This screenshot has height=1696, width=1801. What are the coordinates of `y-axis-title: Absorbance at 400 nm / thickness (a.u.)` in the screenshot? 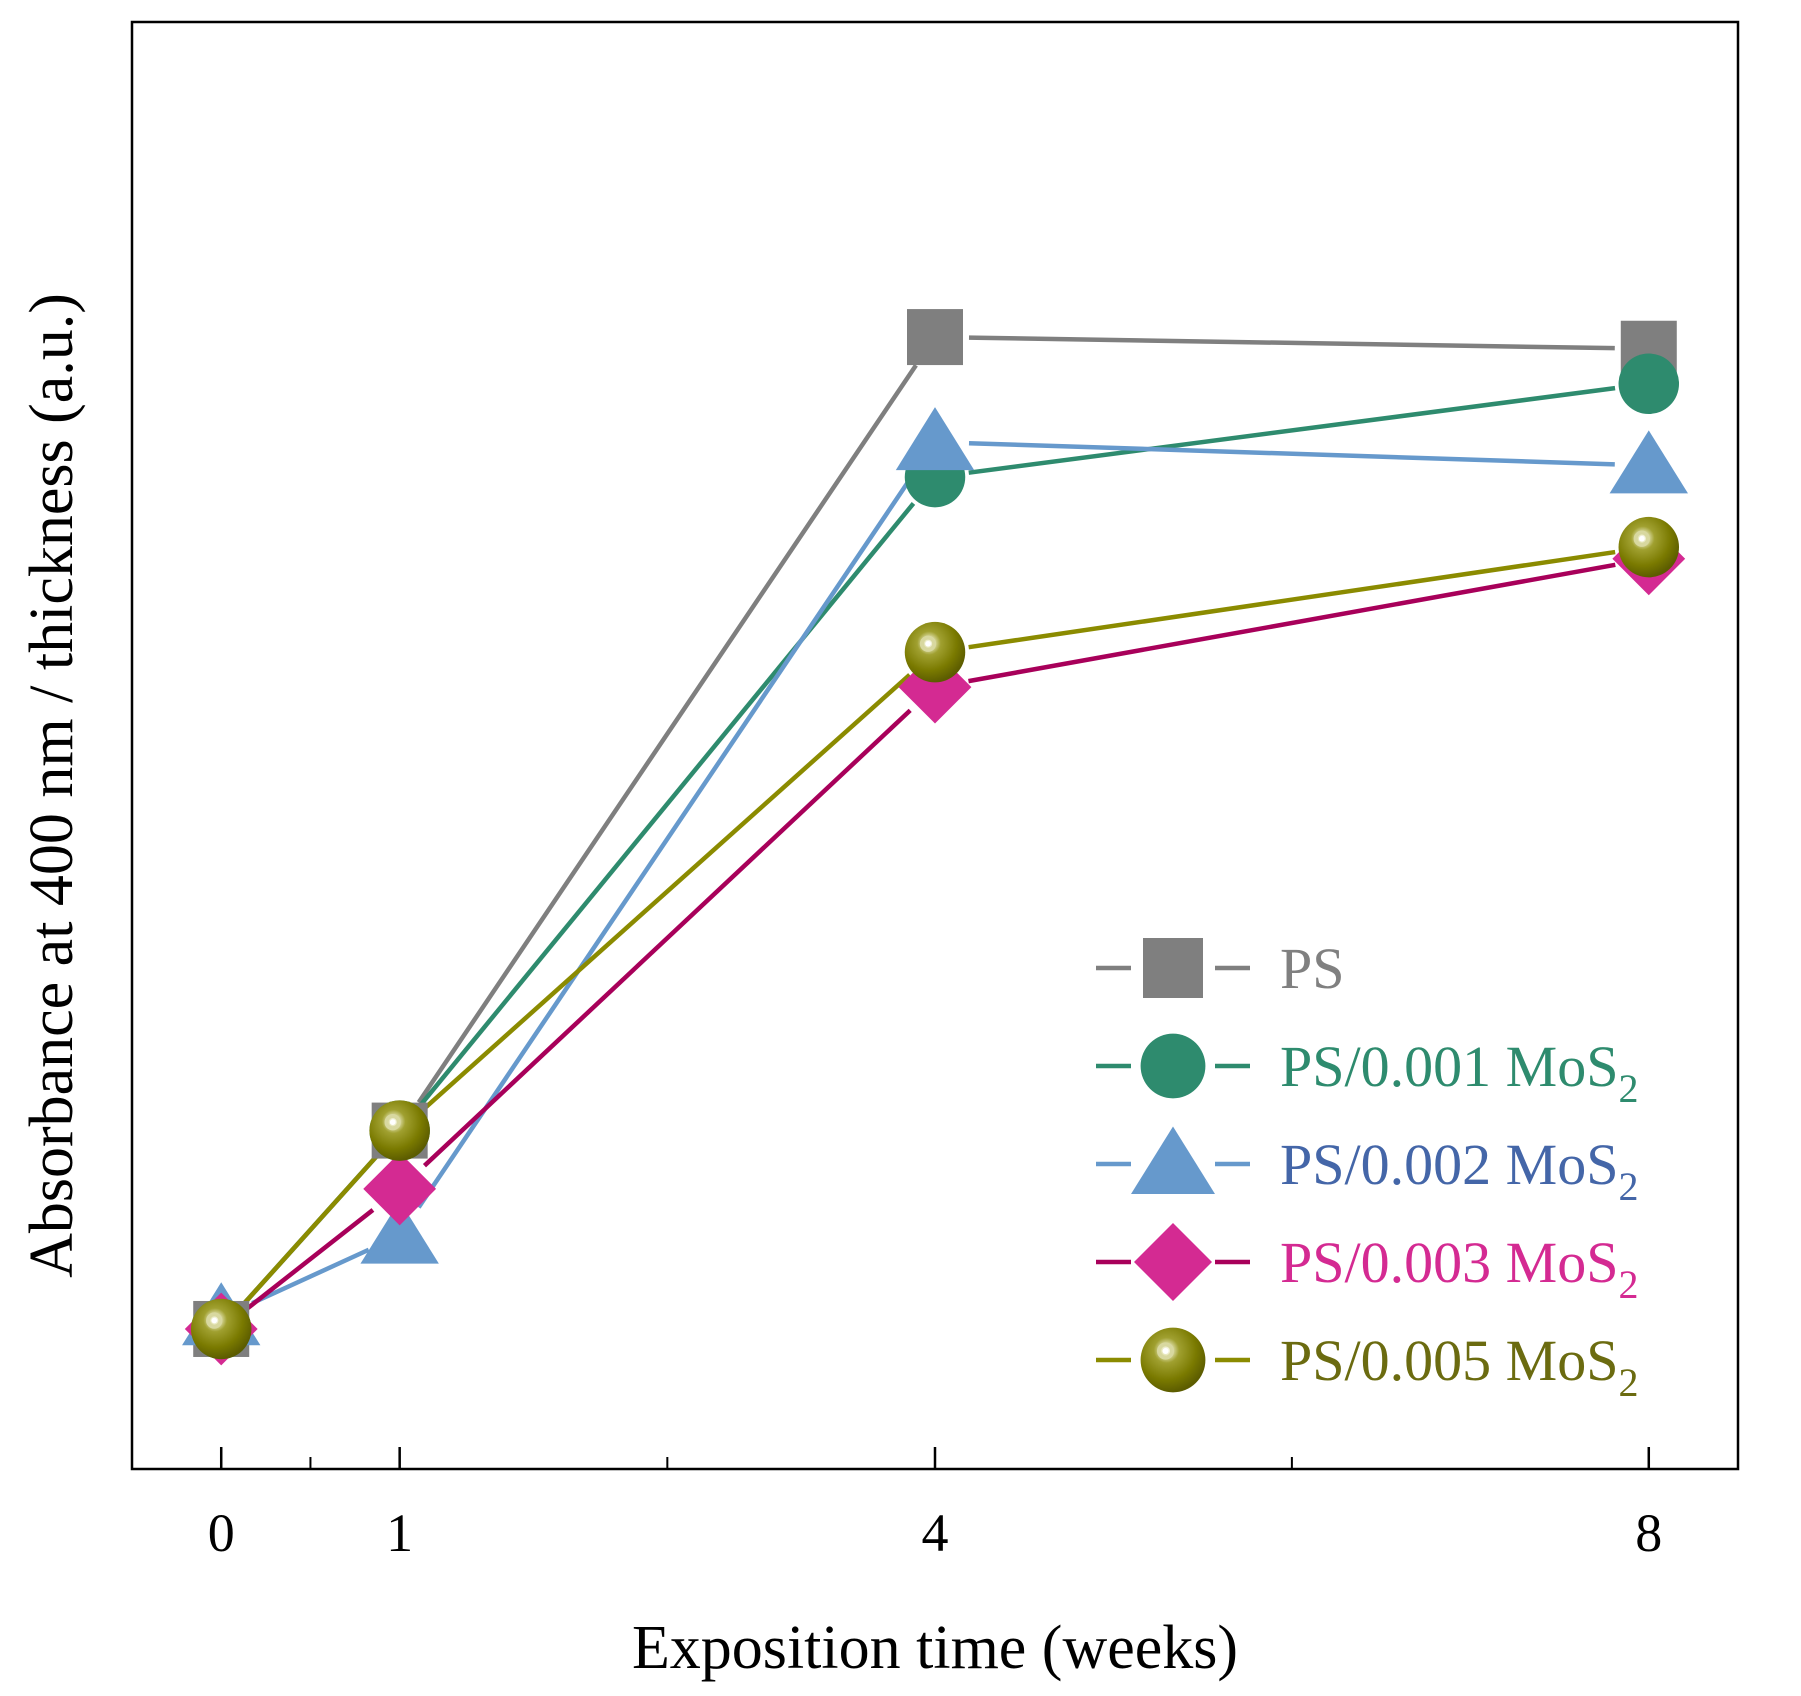 It's located at (52, 785).